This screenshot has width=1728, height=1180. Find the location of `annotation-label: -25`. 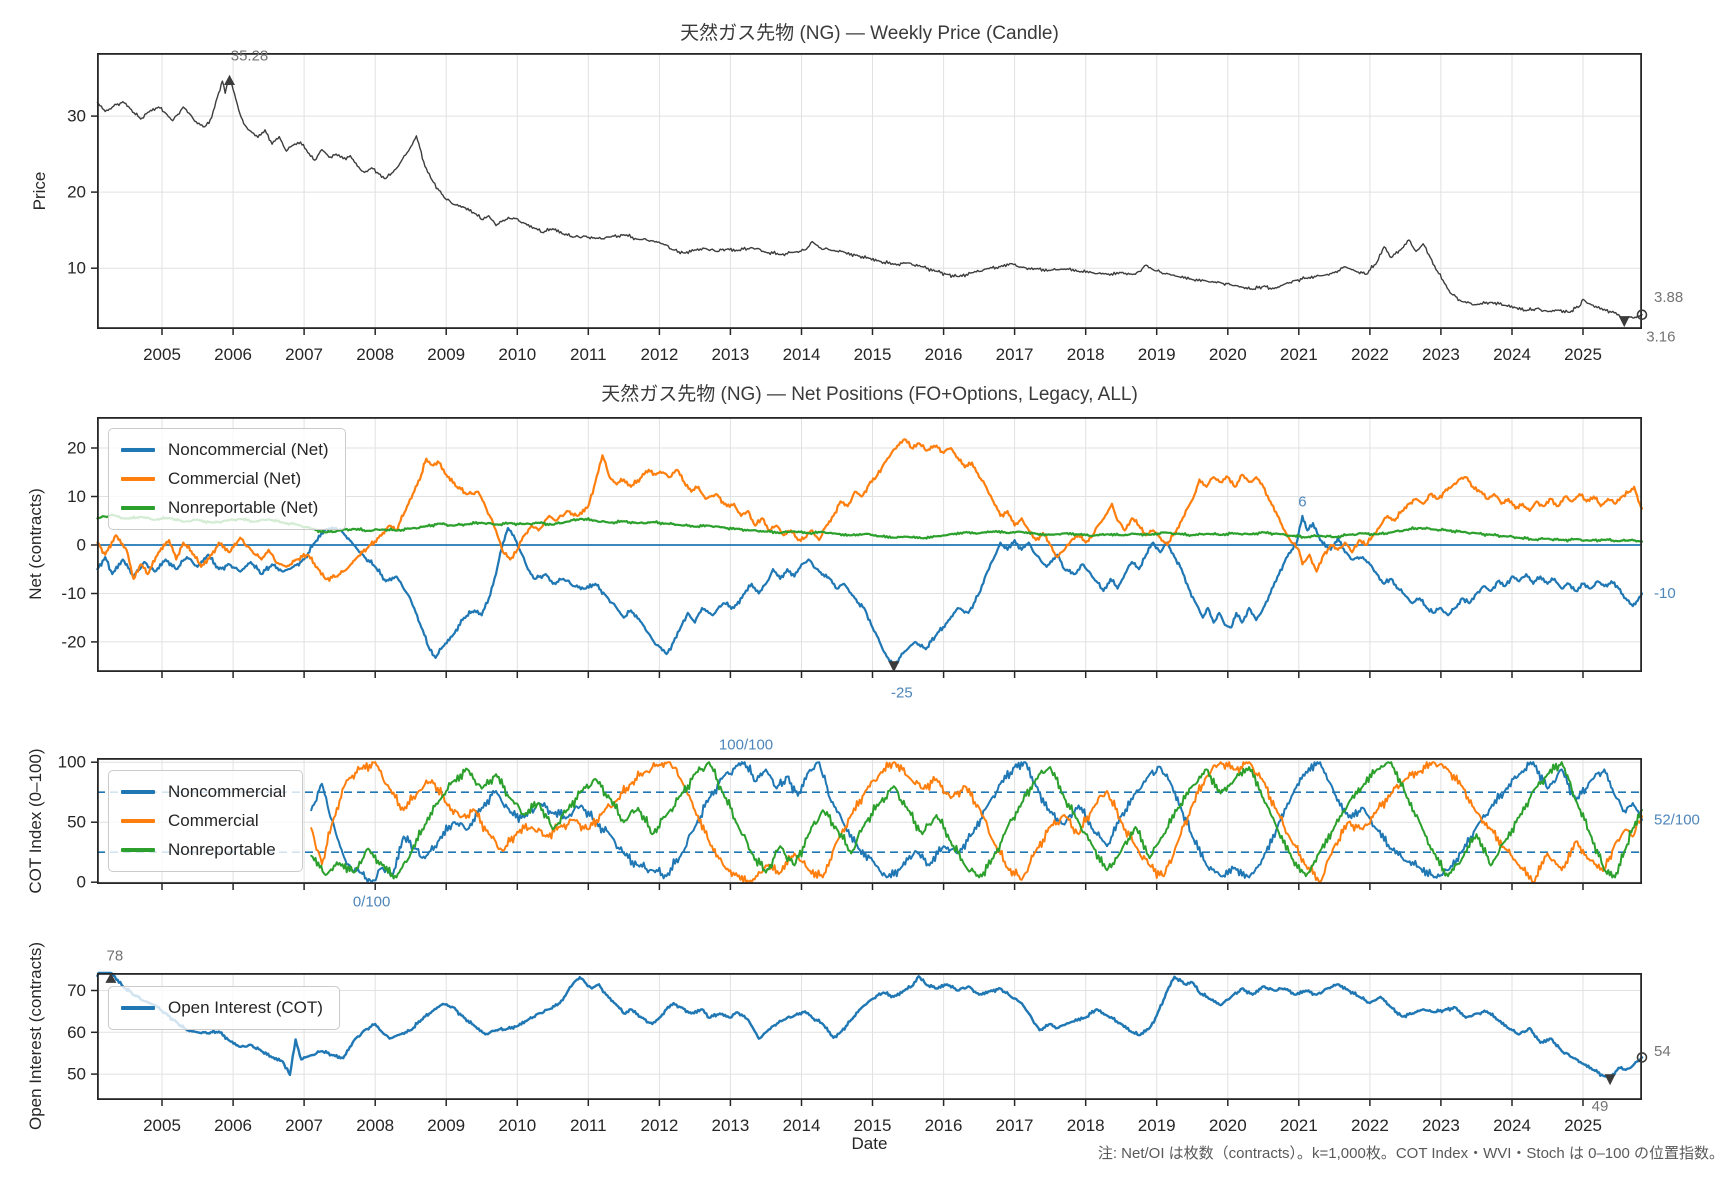

annotation-label: -25 is located at coordinates (902, 693).